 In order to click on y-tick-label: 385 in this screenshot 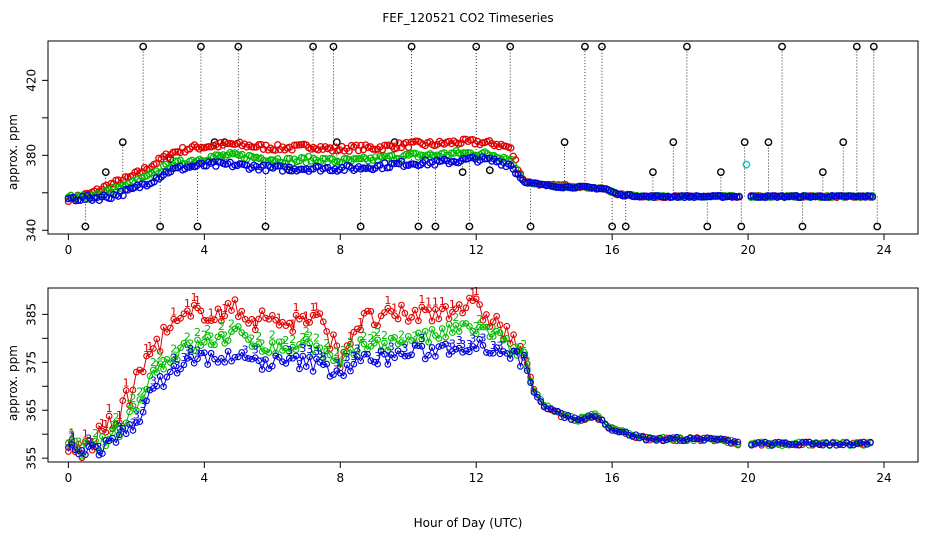, I will do `click(32, 314)`.